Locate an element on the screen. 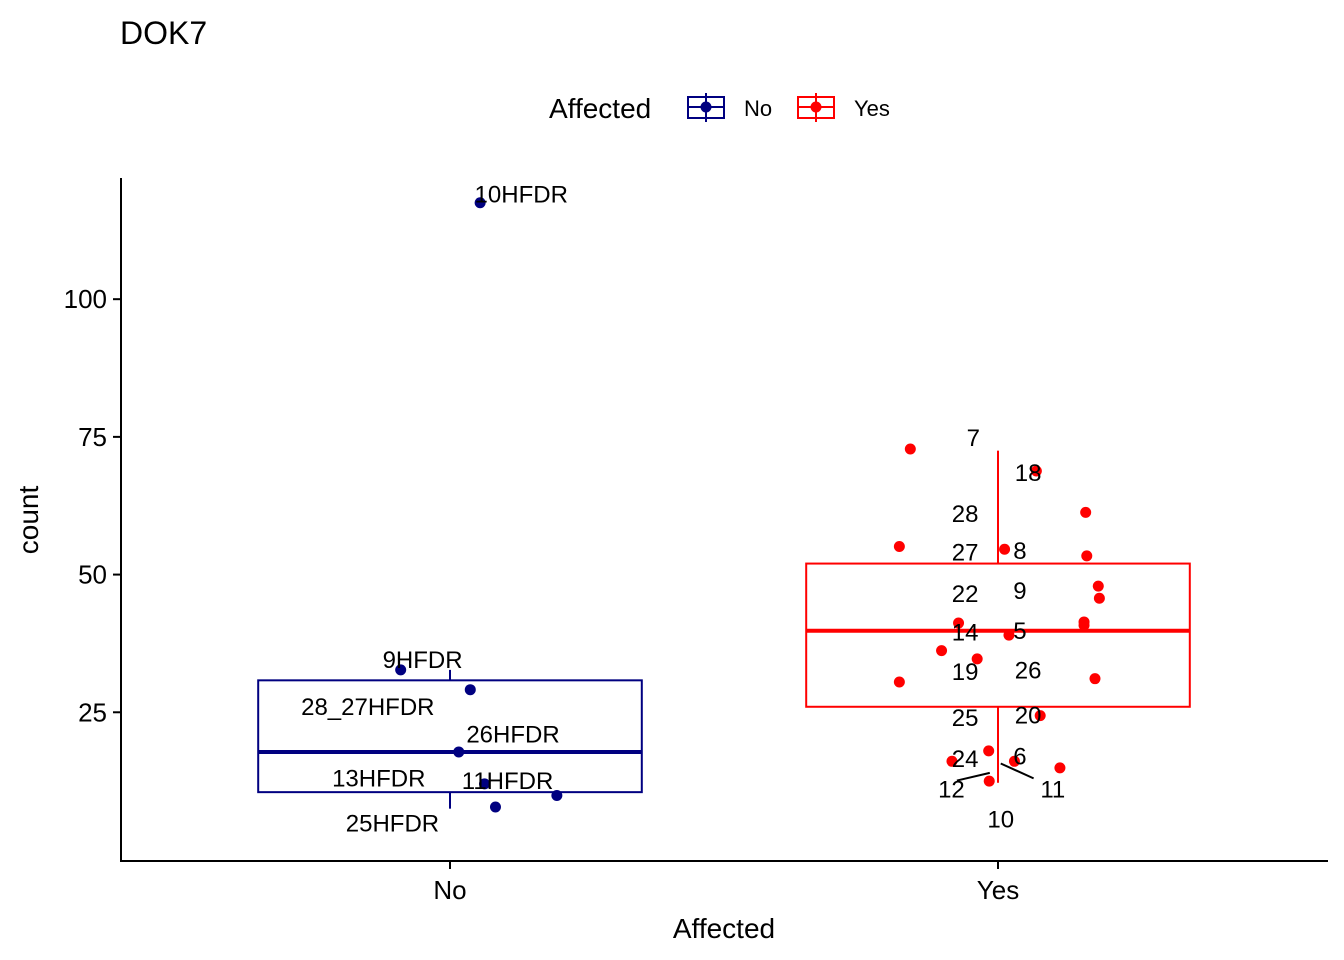  legend-label-yes: Yes is located at coordinates (872, 108).